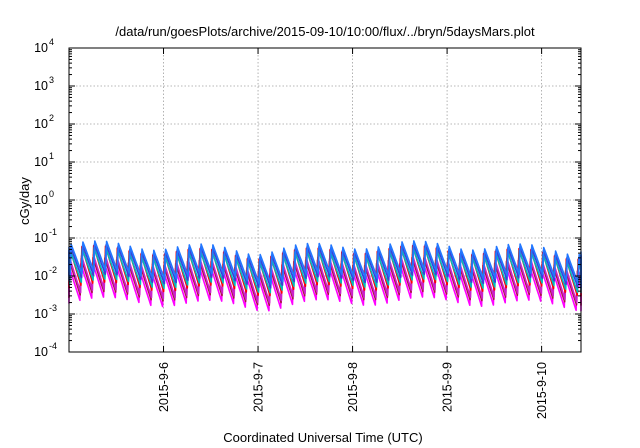  I want to click on y-tick-exponent: 0, so click(51, 194).